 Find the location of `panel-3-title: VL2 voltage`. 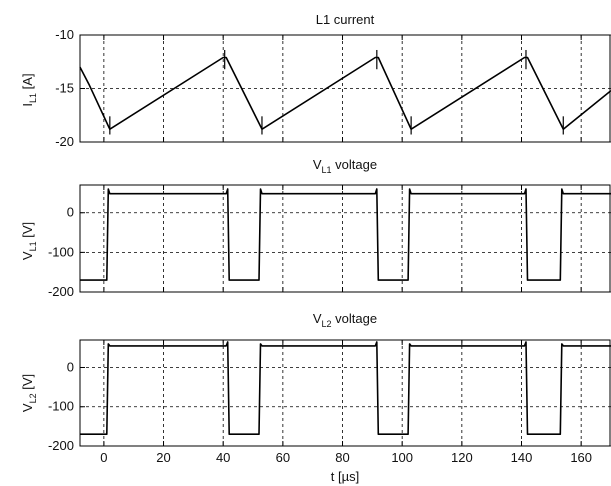

panel-3-title: VL2 voltage is located at coordinates (345, 320).